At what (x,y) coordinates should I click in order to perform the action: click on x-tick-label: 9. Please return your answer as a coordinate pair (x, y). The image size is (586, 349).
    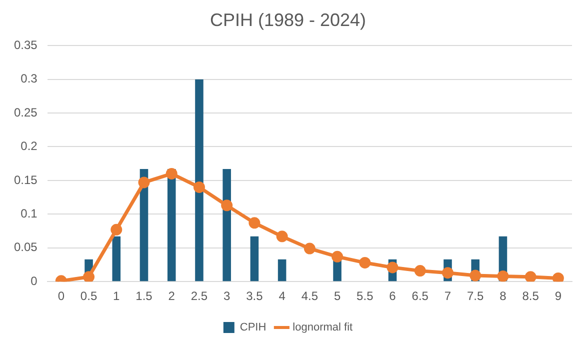
    Looking at the image, I should click on (558, 296).